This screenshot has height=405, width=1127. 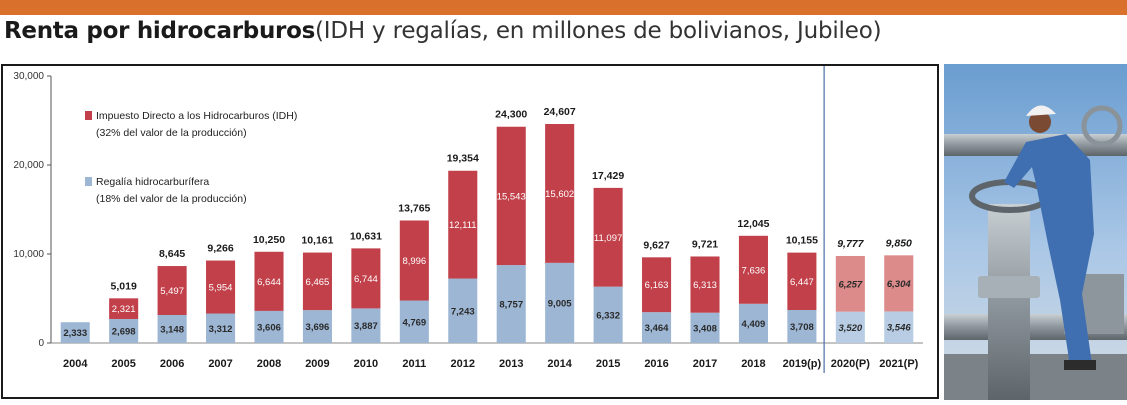 I want to click on bar-total-label: 10,155, so click(x=802, y=241).